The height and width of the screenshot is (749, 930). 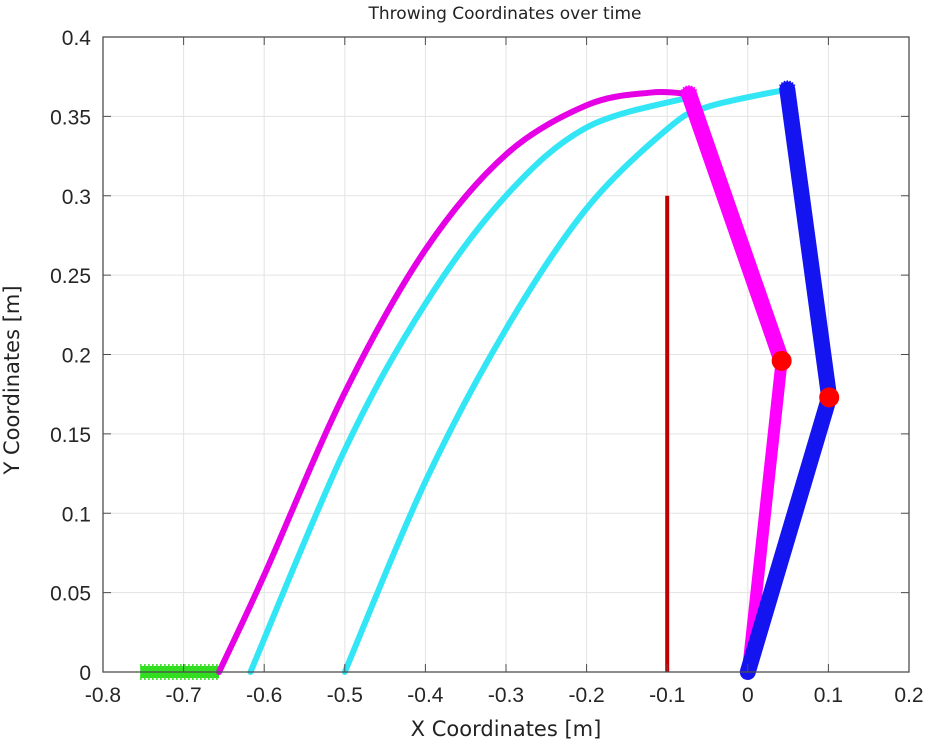 What do you see at coordinates (828, 695) in the screenshot?
I see `x-tick-label: 0.1` at bounding box center [828, 695].